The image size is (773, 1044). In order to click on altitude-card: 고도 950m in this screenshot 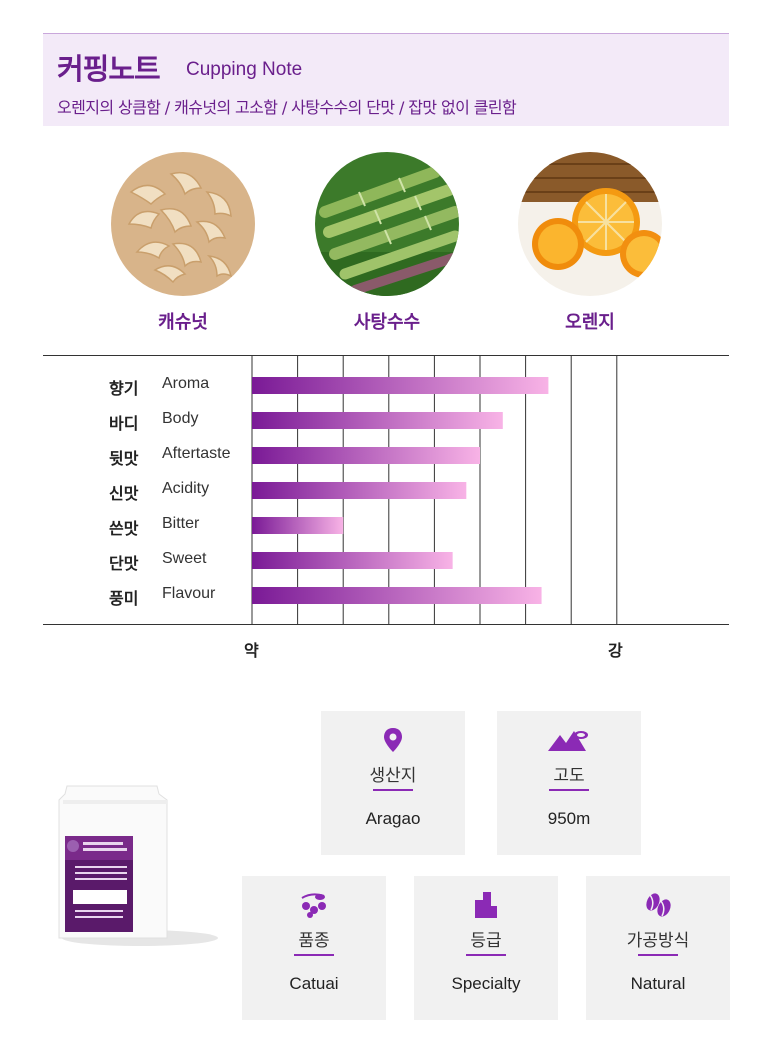, I will do `click(569, 783)`.